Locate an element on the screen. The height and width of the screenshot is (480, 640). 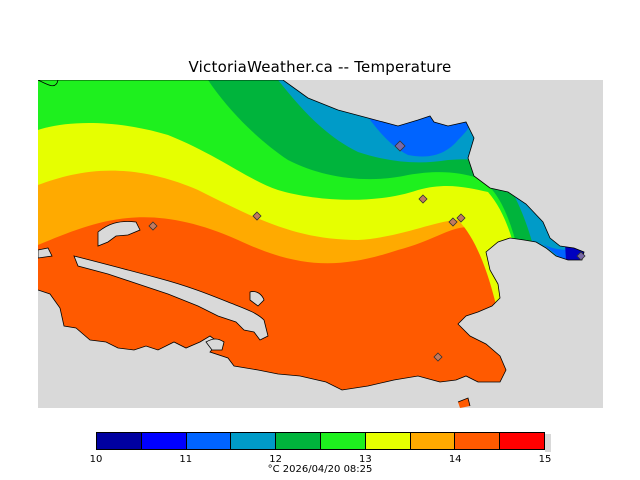
inland-water is located at coordinates (153, 286).